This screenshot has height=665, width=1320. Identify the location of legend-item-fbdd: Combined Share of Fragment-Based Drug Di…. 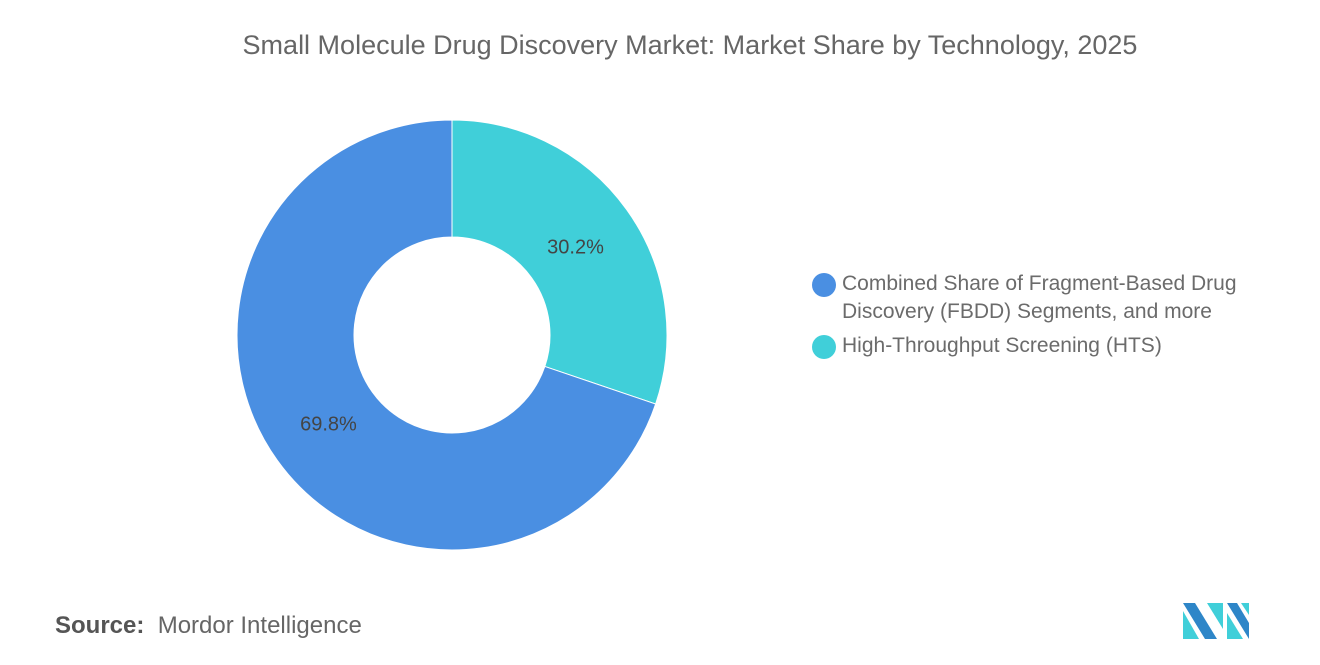
(1047, 298).